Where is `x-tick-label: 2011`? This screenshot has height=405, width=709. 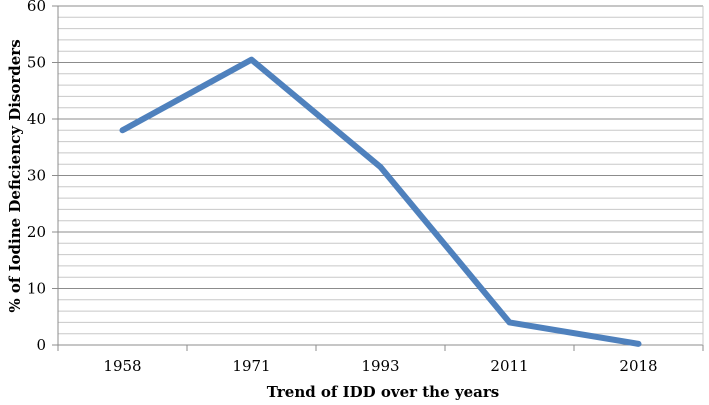
x-tick-label: 2011 is located at coordinates (509, 366).